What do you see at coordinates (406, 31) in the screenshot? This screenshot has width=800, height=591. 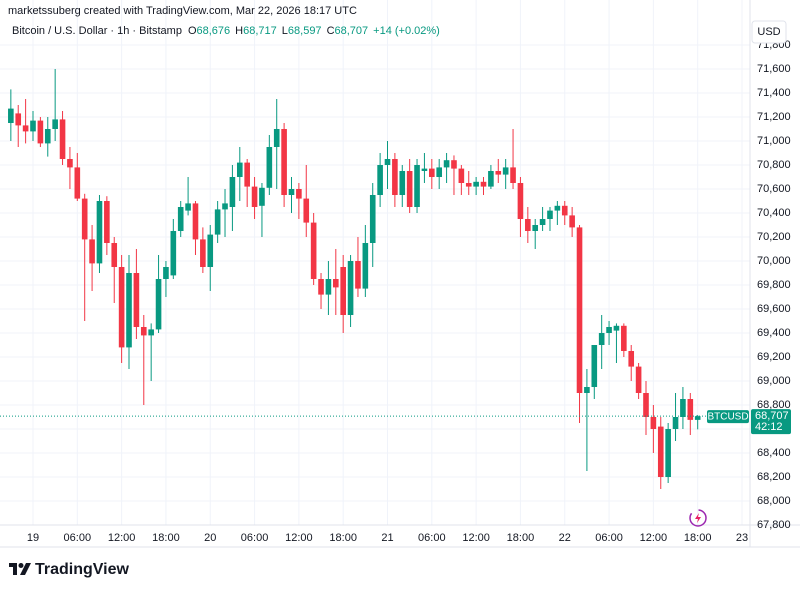 I see `change: +14 (+0.02%)` at bounding box center [406, 31].